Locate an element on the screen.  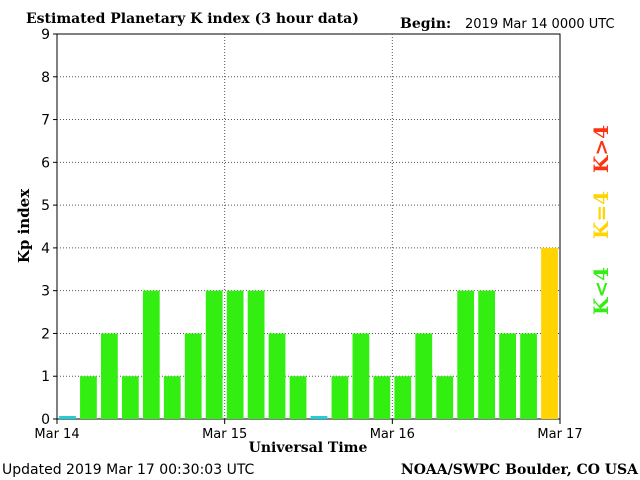
y-tick-label: 8 is located at coordinates (45, 78).